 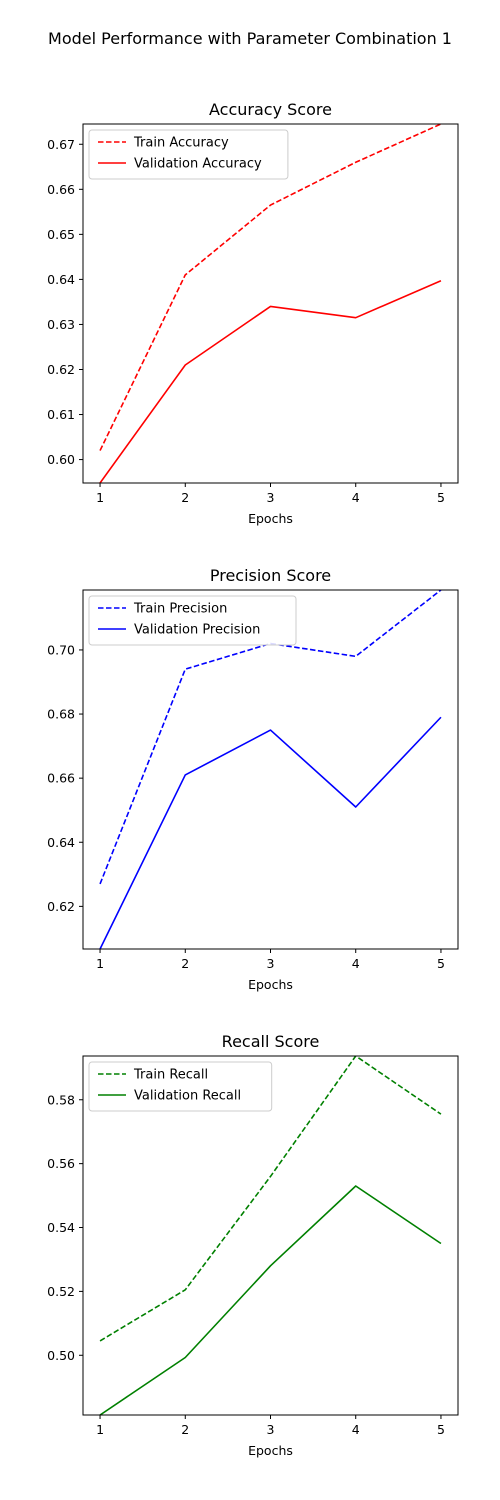 What do you see at coordinates (270, 575) in the screenshot?
I see `chart-title: Precision Score` at bounding box center [270, 575].